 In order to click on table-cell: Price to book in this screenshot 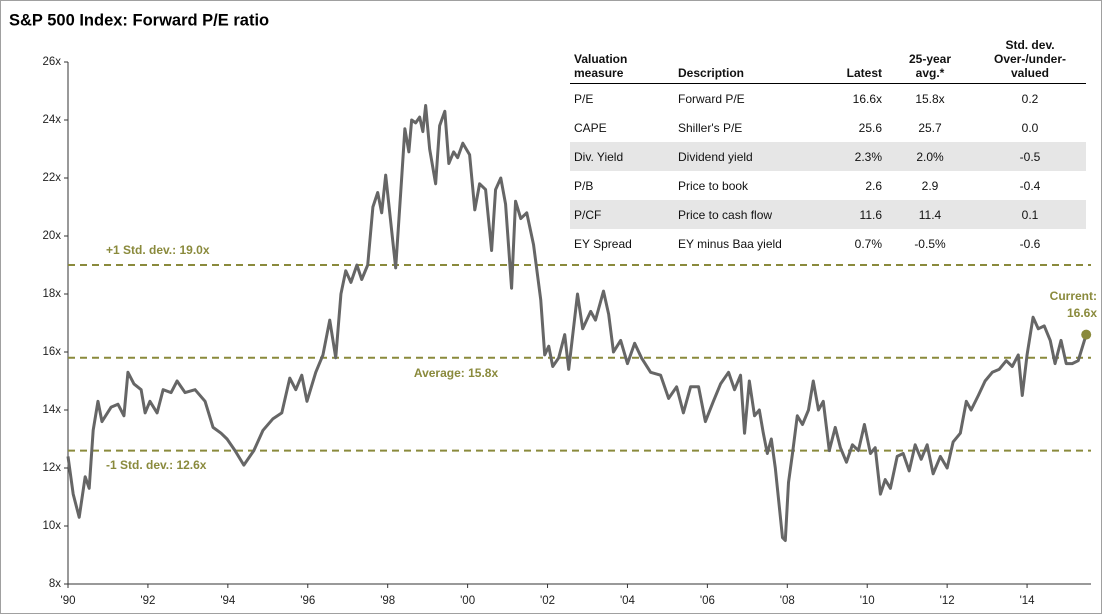, I will do `click(713, 185)`.